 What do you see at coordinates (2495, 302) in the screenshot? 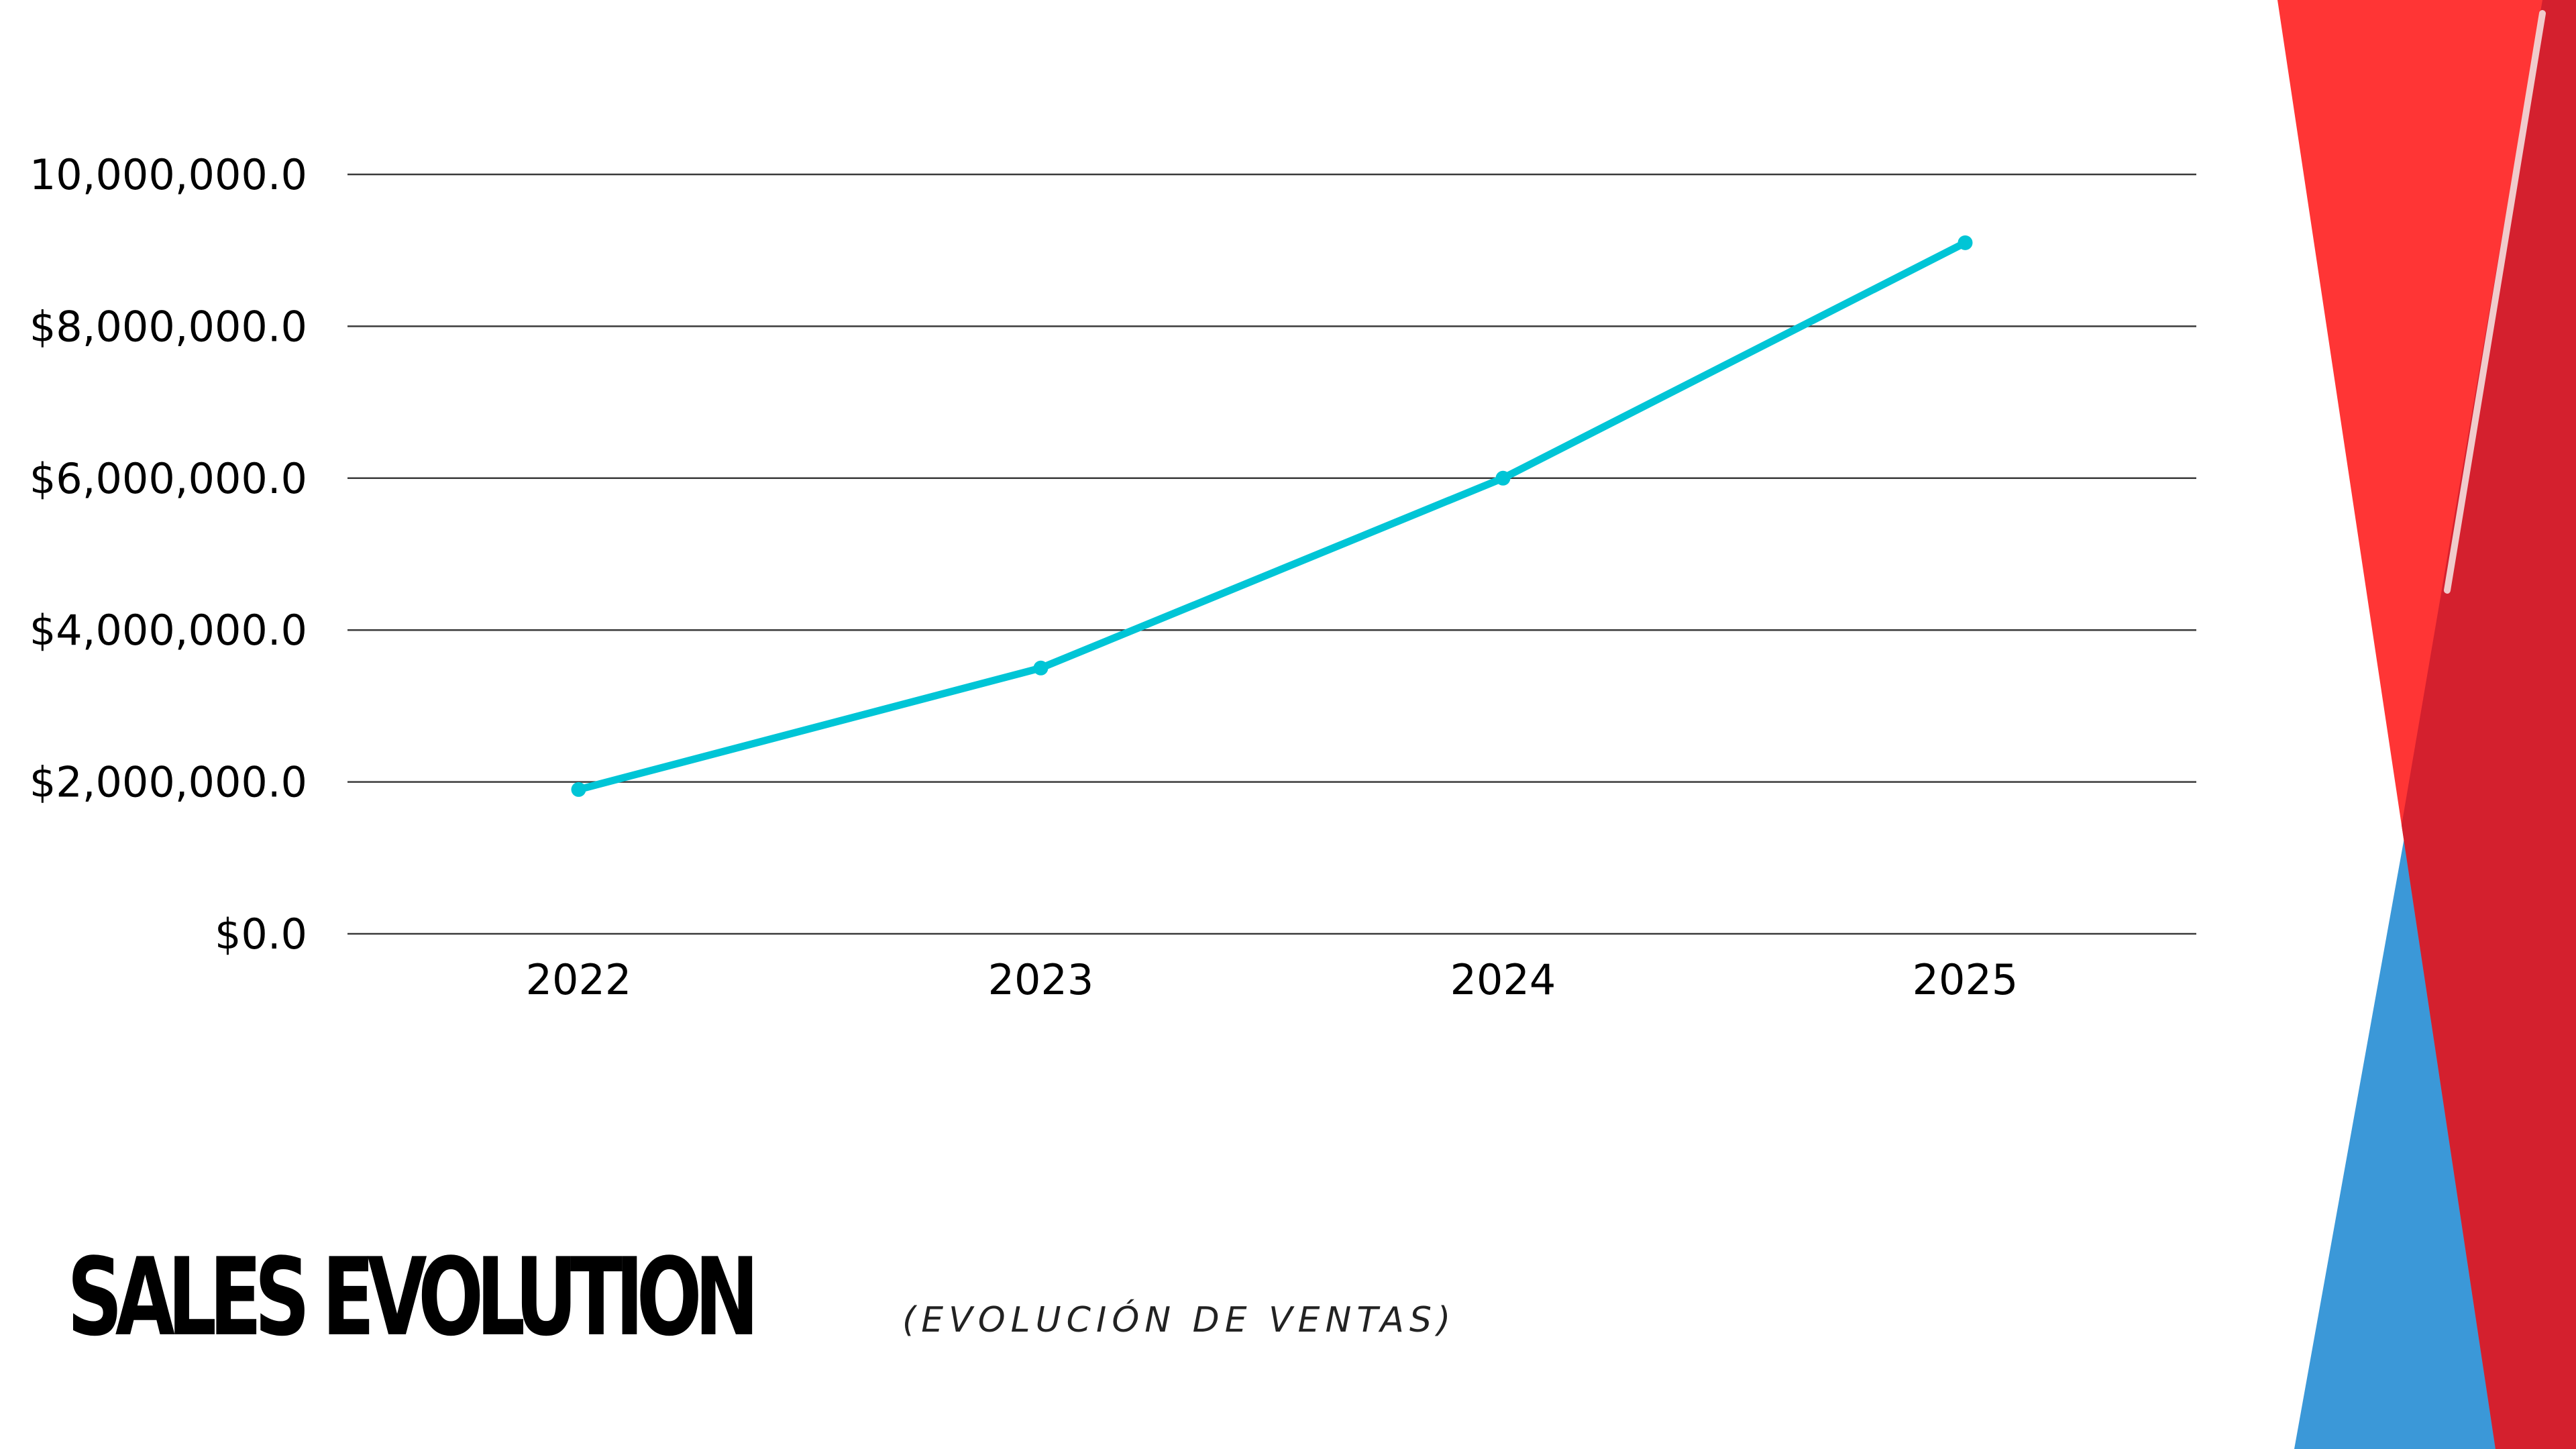
I see `banner-highlight-line` at bounding box center [2495, 302].